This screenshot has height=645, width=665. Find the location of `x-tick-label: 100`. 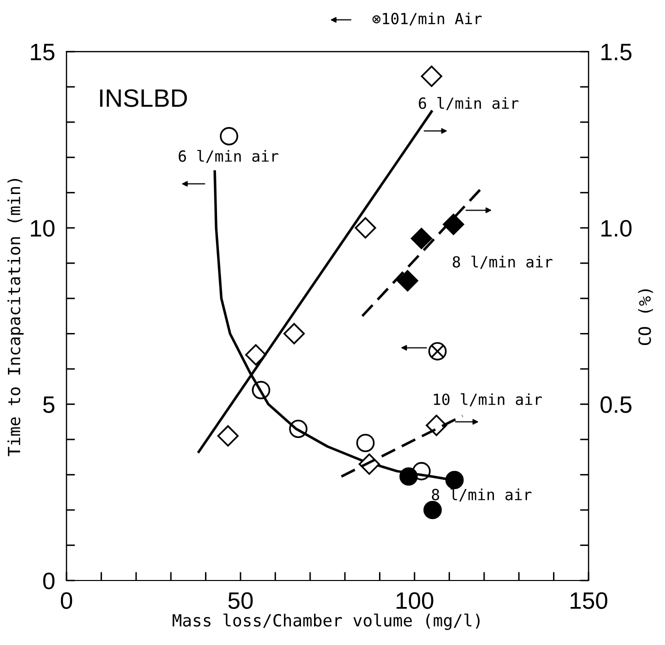

x-tick-label: 100 is located at coordinates (415, 600).